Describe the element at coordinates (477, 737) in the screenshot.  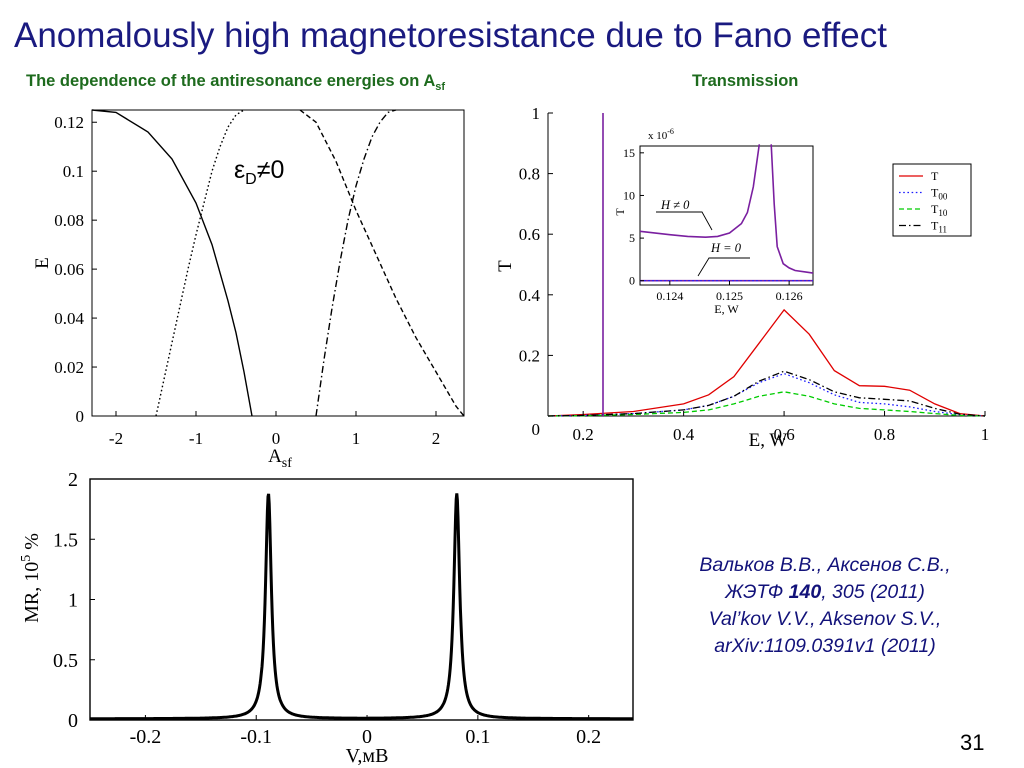
I see `x-tick-label: 0.1` at that location.